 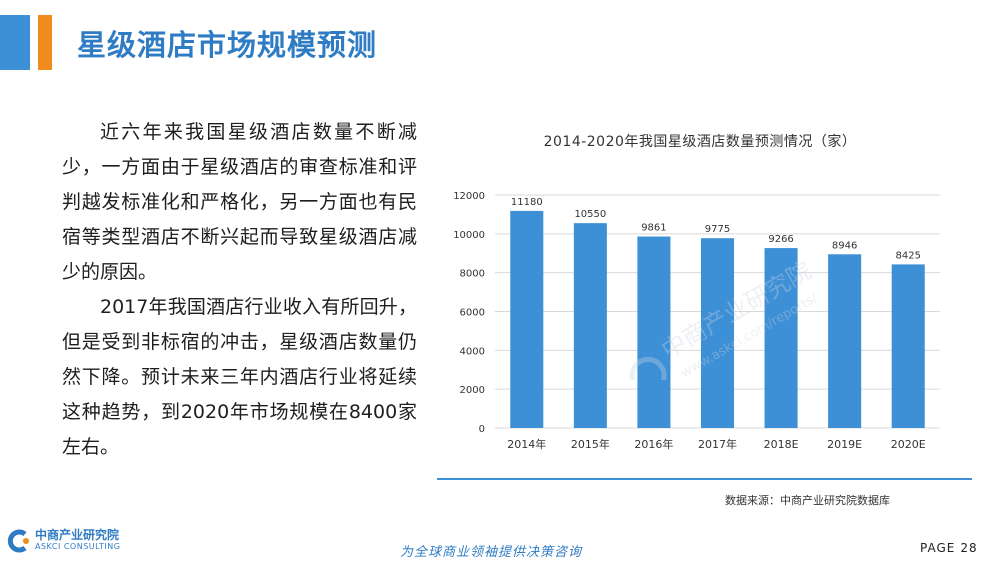 I want to click on x-tick-label: 2014年, so click(x=526, y=444).